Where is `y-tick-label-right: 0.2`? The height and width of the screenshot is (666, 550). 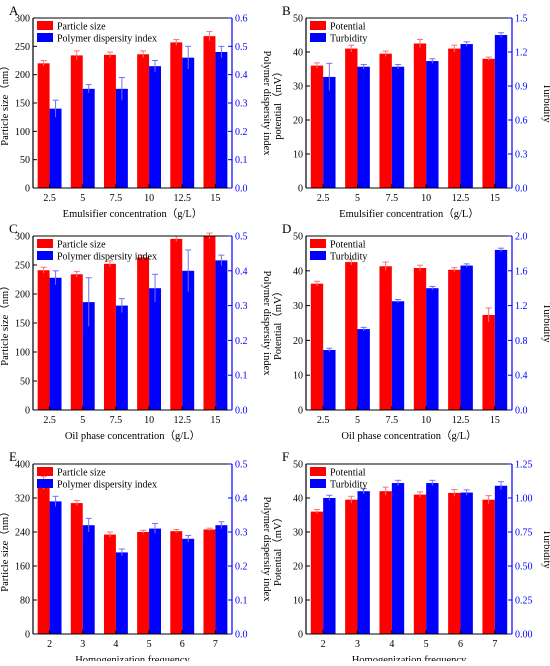 y-tick-label-right: 0.2 is located at coordinates (241, 567).